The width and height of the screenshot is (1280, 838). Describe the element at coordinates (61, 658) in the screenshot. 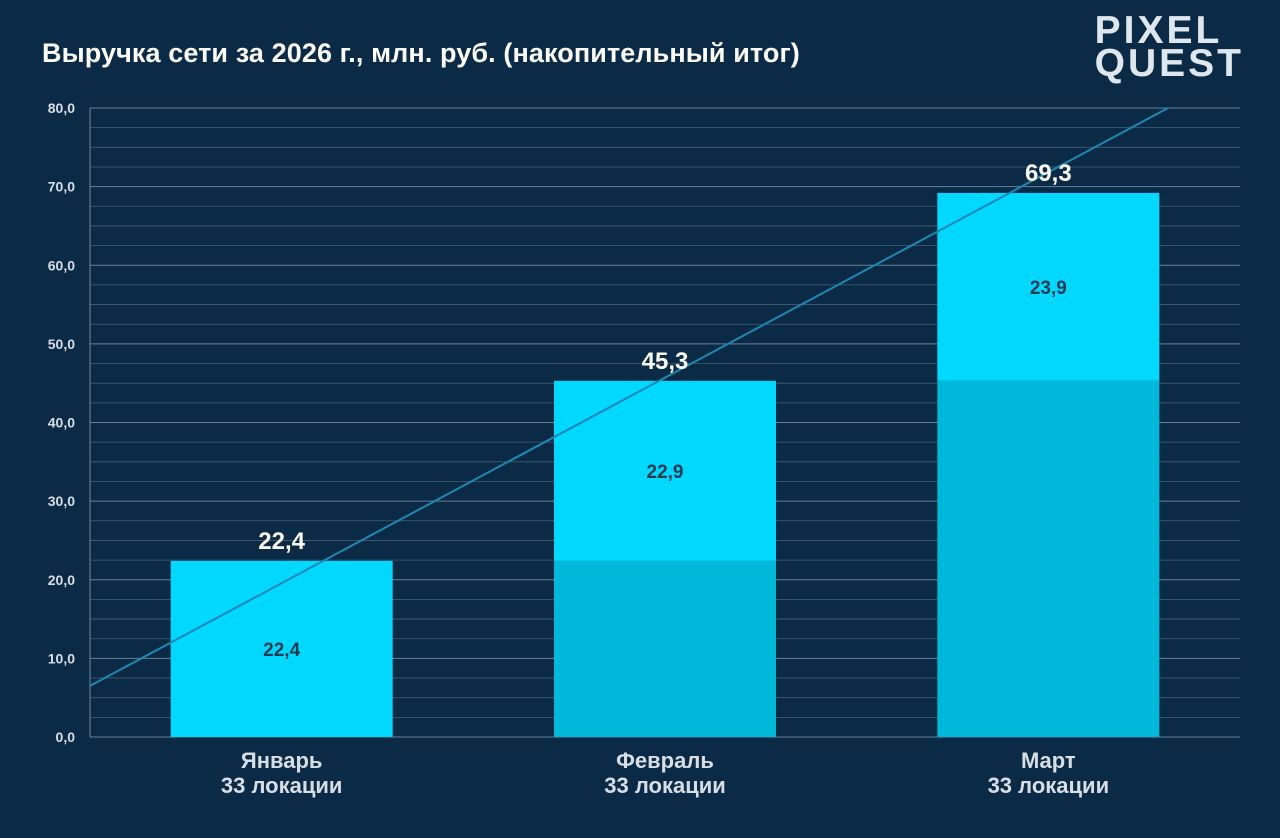

I see `y-tick-label: 10,0` at that location.